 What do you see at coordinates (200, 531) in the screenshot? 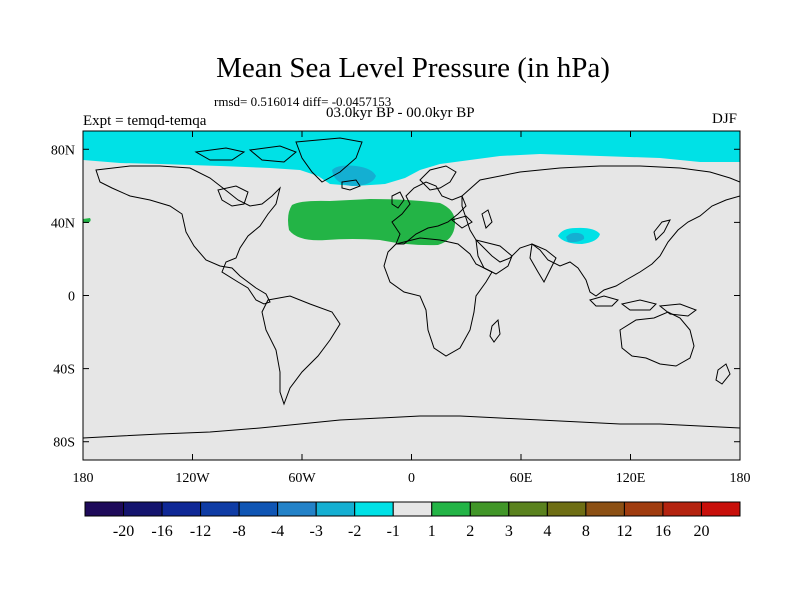
I see `colorbar-label: -12` at bounding box center [200, 531].